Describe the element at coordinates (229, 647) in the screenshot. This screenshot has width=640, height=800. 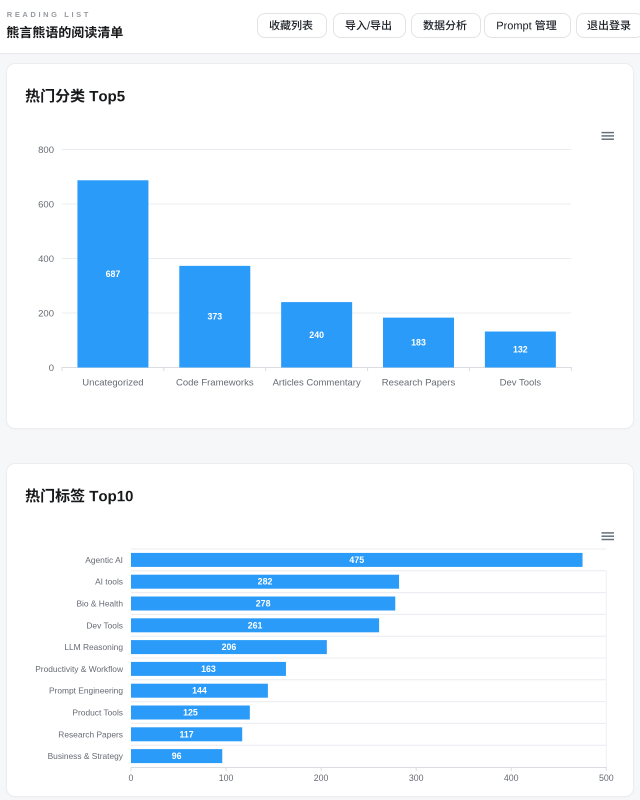
I see `svg-text: 206` at that location.